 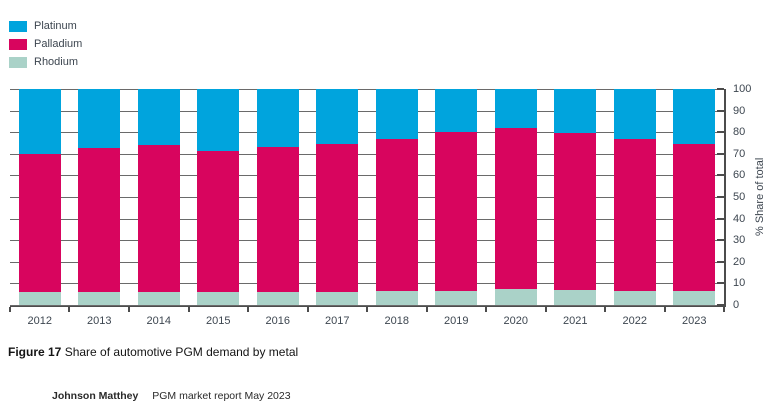 I want to click on x-label-2019: 2019, so click(x=456, y=321).